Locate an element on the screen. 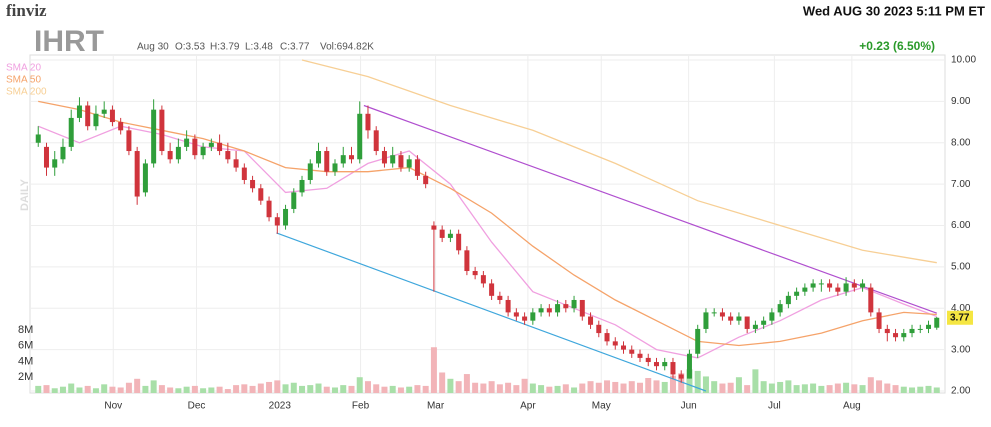 The image size is (991, 427). x-tick-label: Feb is located at coordinates (361, 406).